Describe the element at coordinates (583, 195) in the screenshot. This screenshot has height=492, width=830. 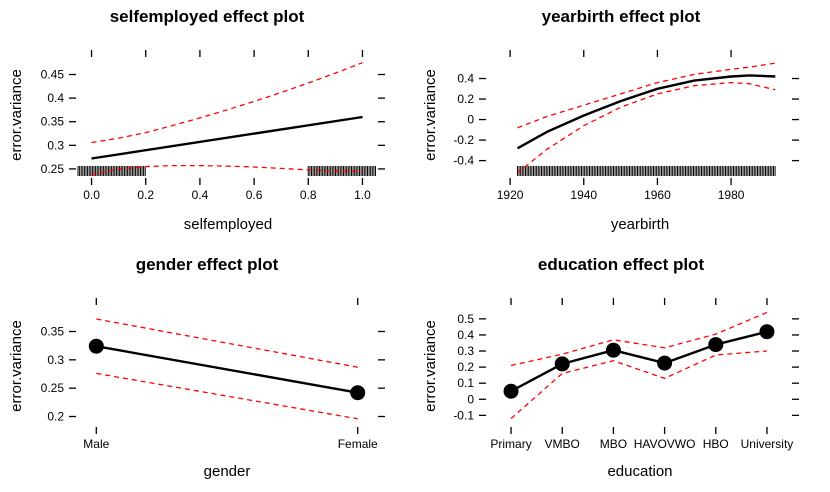
I see `x-tick-label: 1940` at that location.